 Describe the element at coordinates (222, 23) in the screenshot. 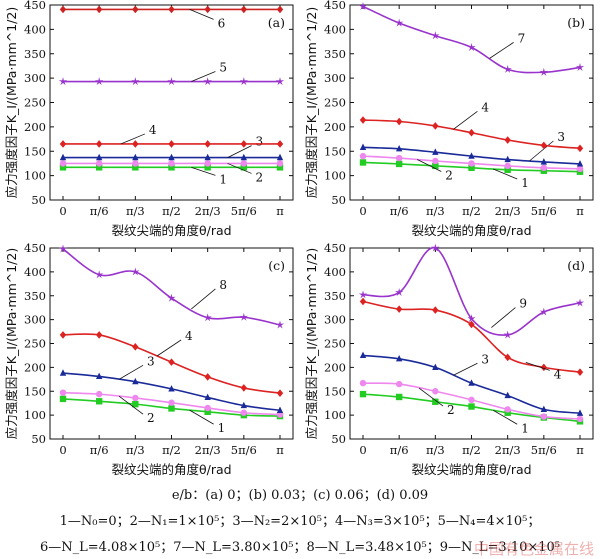

I see `series-label: 6` at that location.